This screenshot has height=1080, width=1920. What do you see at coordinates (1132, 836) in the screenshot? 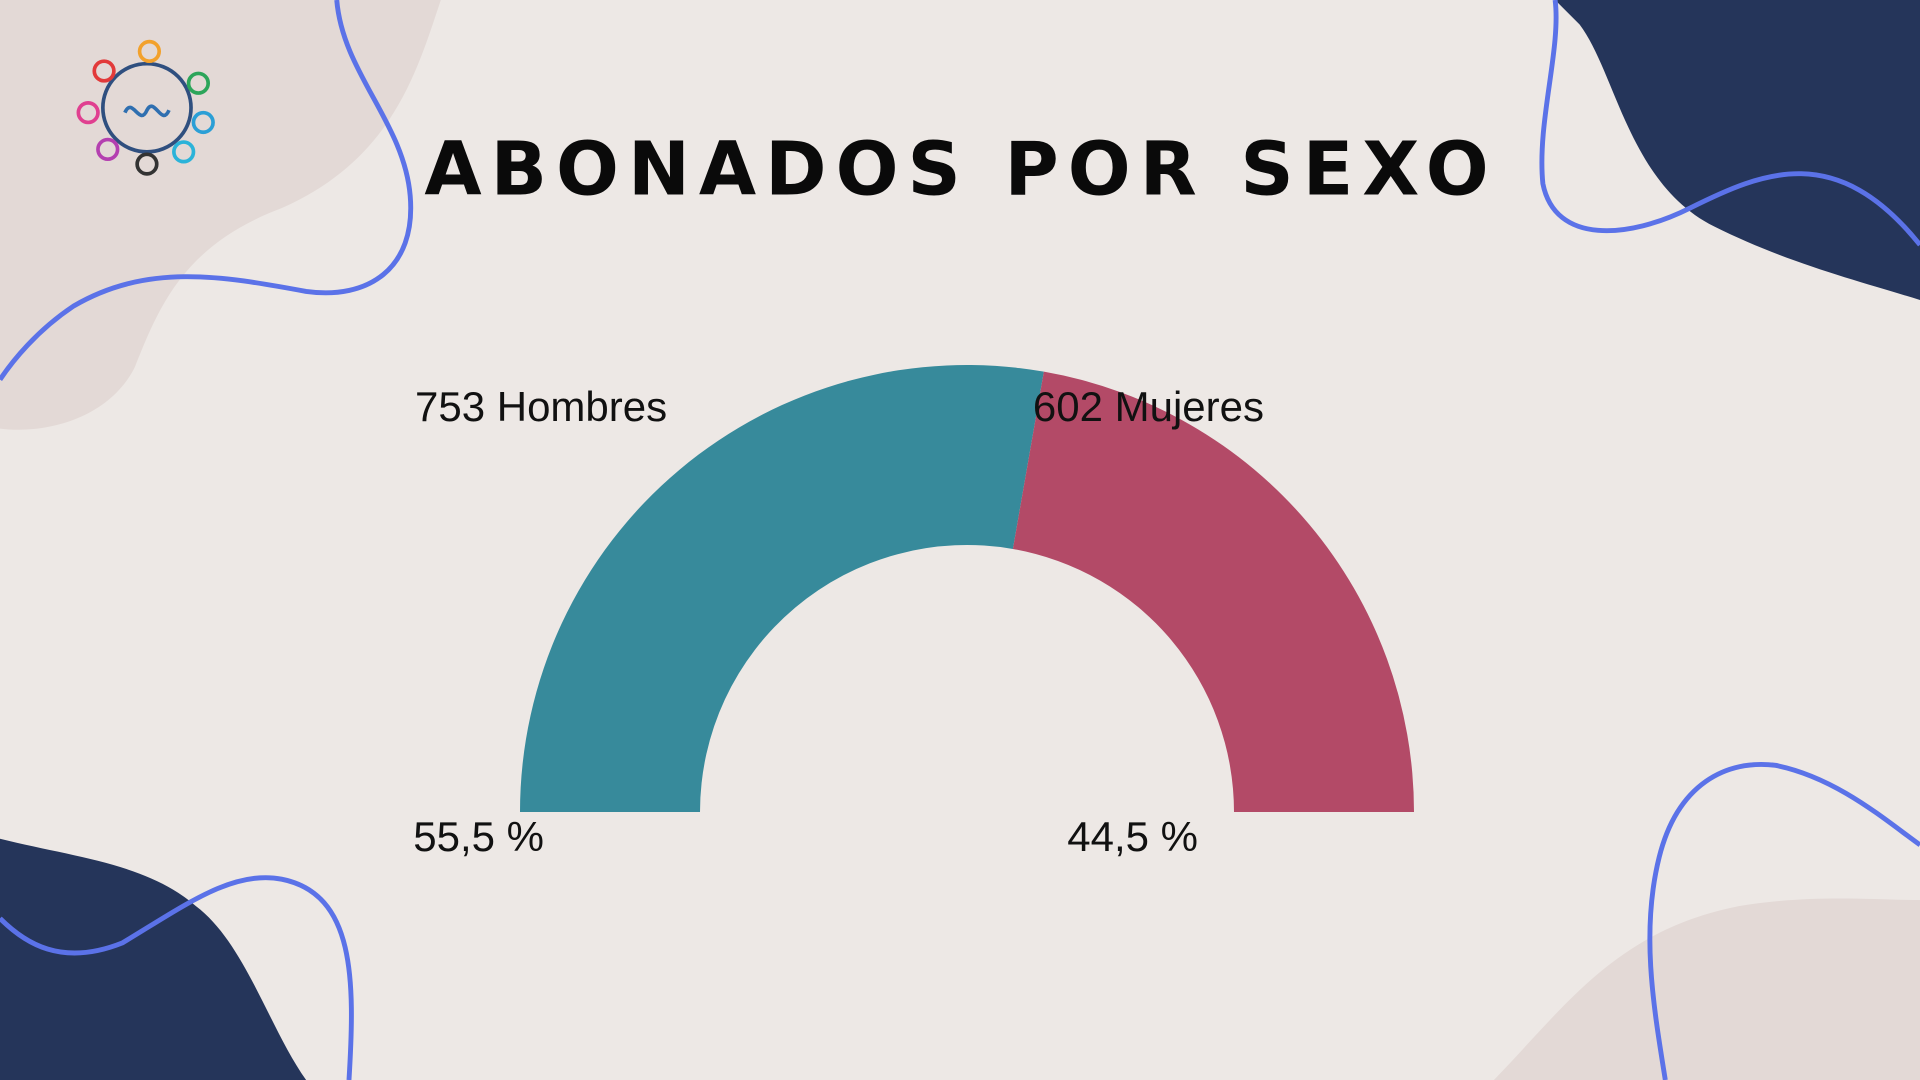
I see `value-label: 44,5 %` at bounding box center [1132, 836].